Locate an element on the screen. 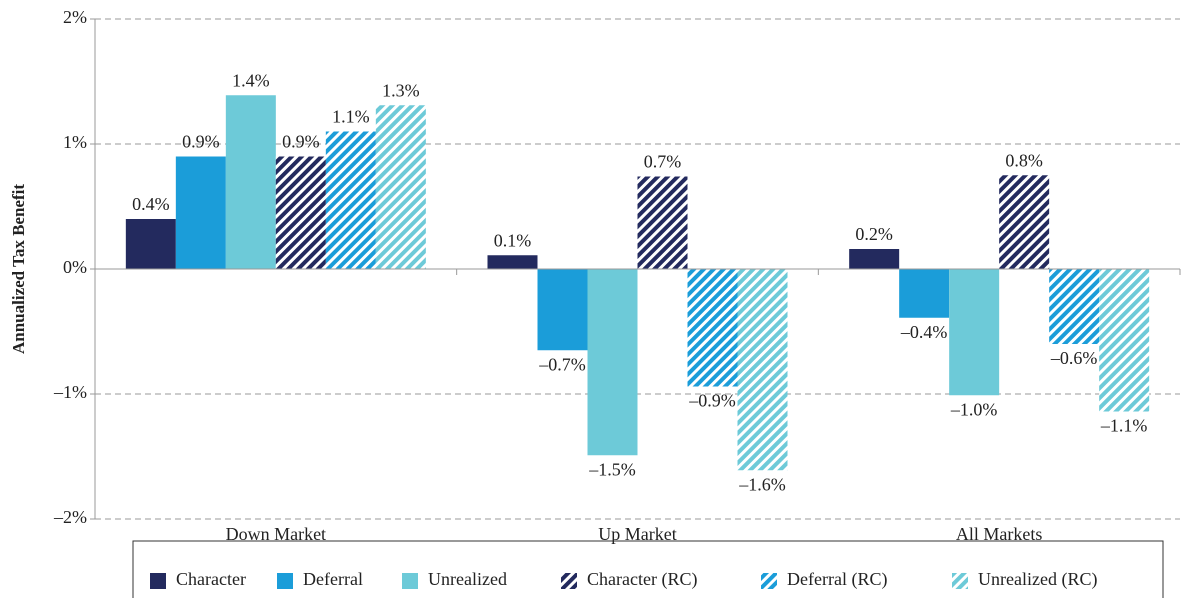  value-label: 1.4% is located at coordinates (251, 80).